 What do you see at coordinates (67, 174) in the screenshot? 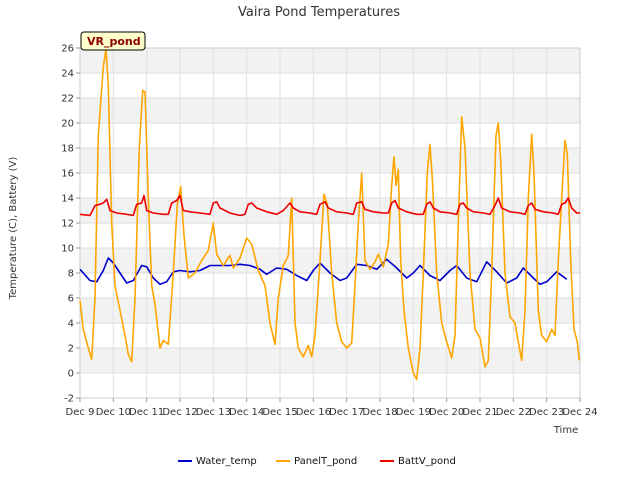
I see `y-tick-label: 16` at bounding box center [67, 174].